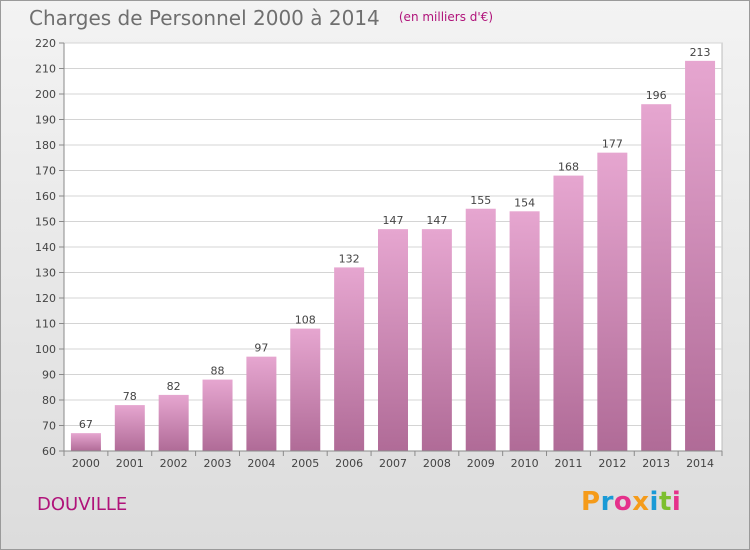 Image resolution: width=750 pixels, height=550 pixels. I want to click on y-tick-label: 90, so click(49, 375).